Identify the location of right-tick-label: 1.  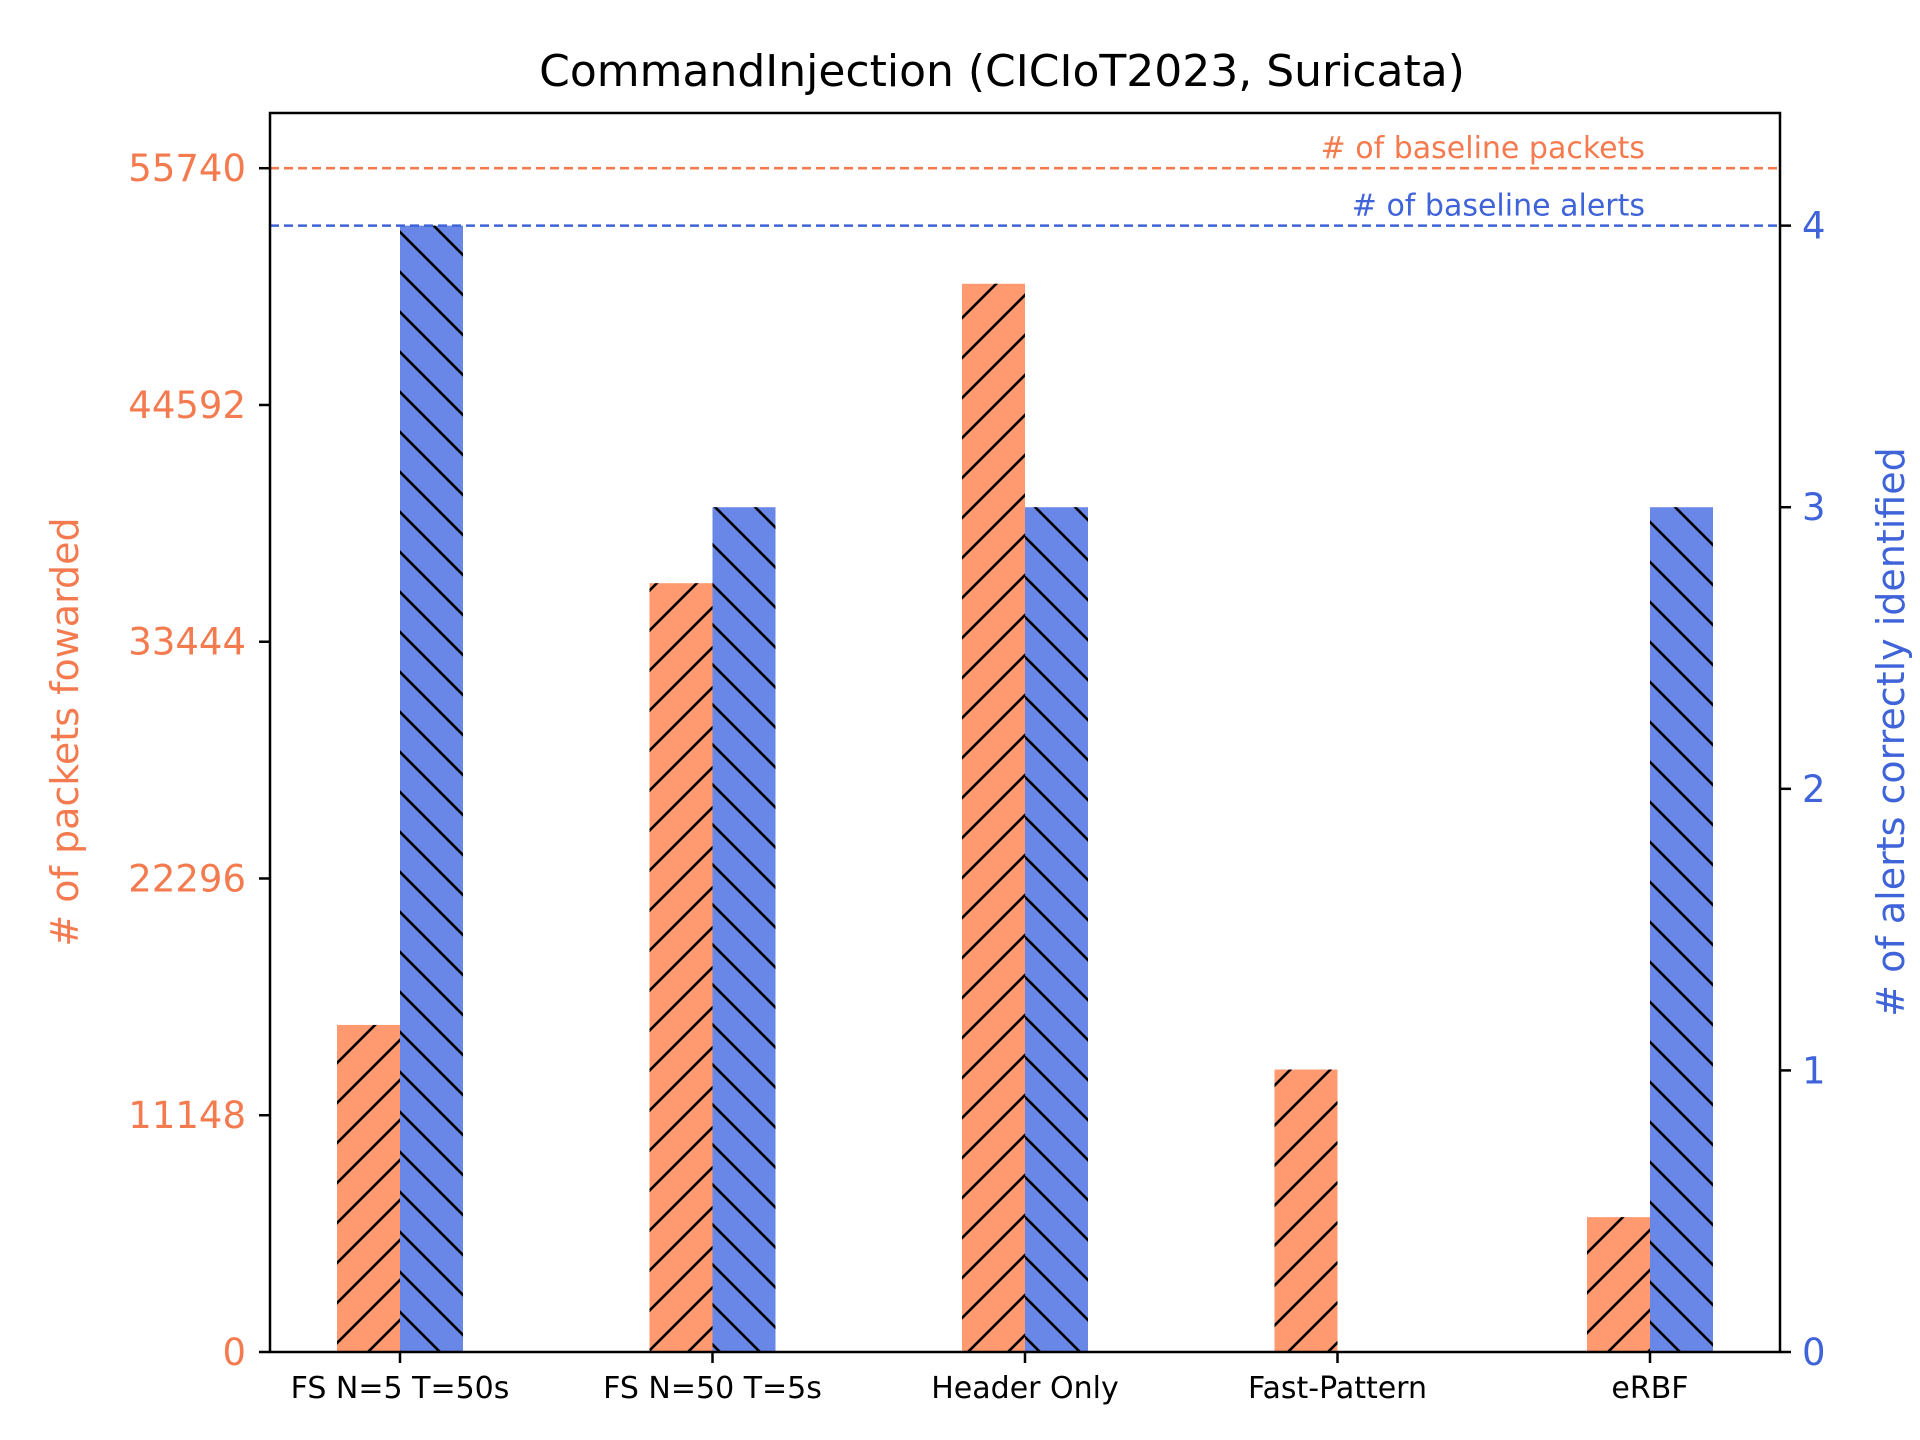
(1814, 1070).